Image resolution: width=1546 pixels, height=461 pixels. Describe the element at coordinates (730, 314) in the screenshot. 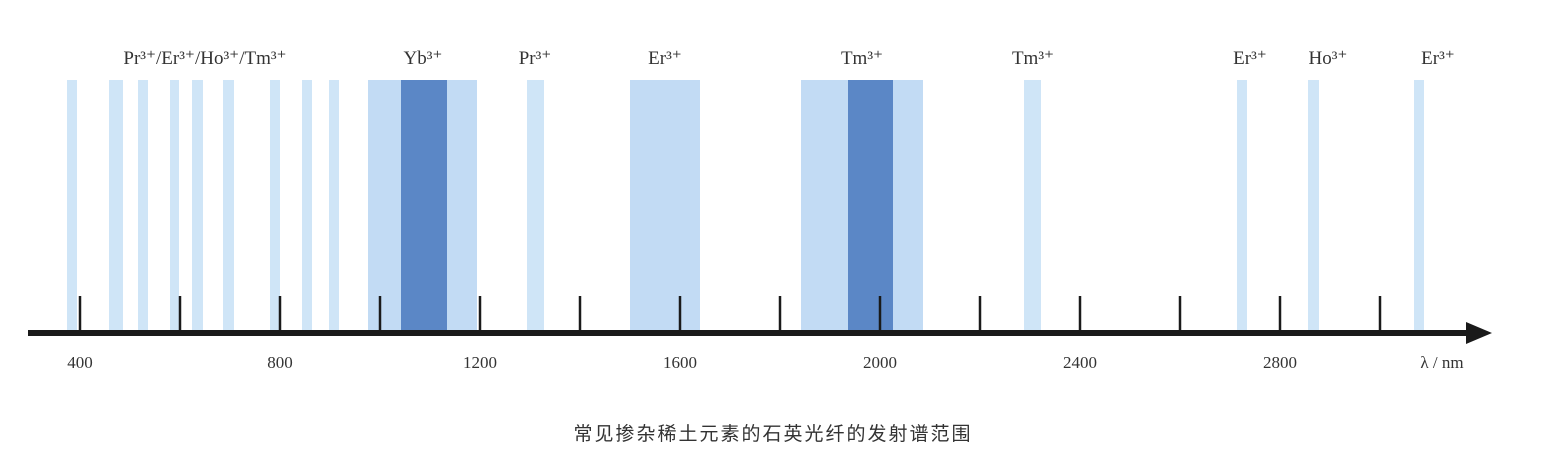

I see `axis-ticks` at that location.